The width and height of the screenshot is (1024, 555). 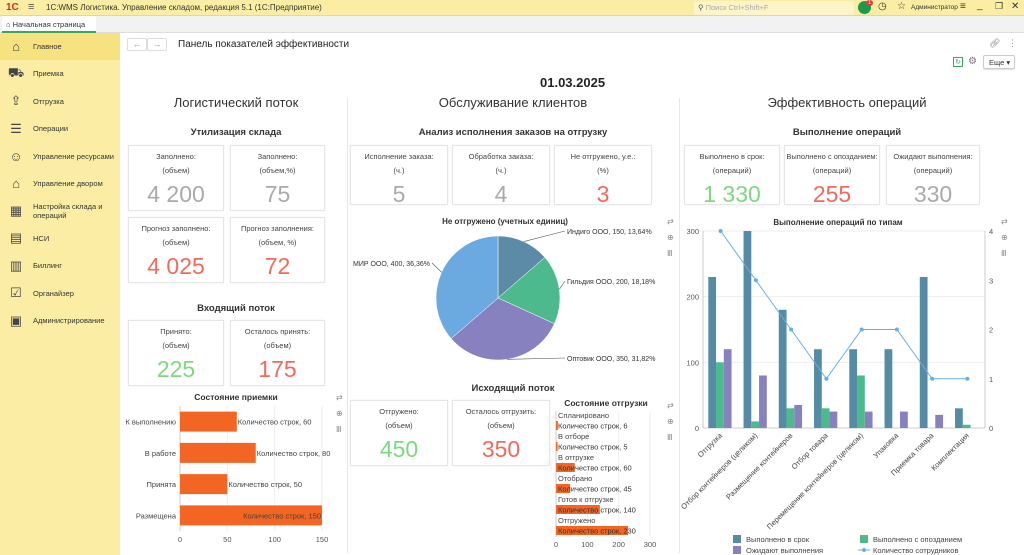 I want to click on tab-home: ⌂ Начальная страница, so click(x=49, y=24).